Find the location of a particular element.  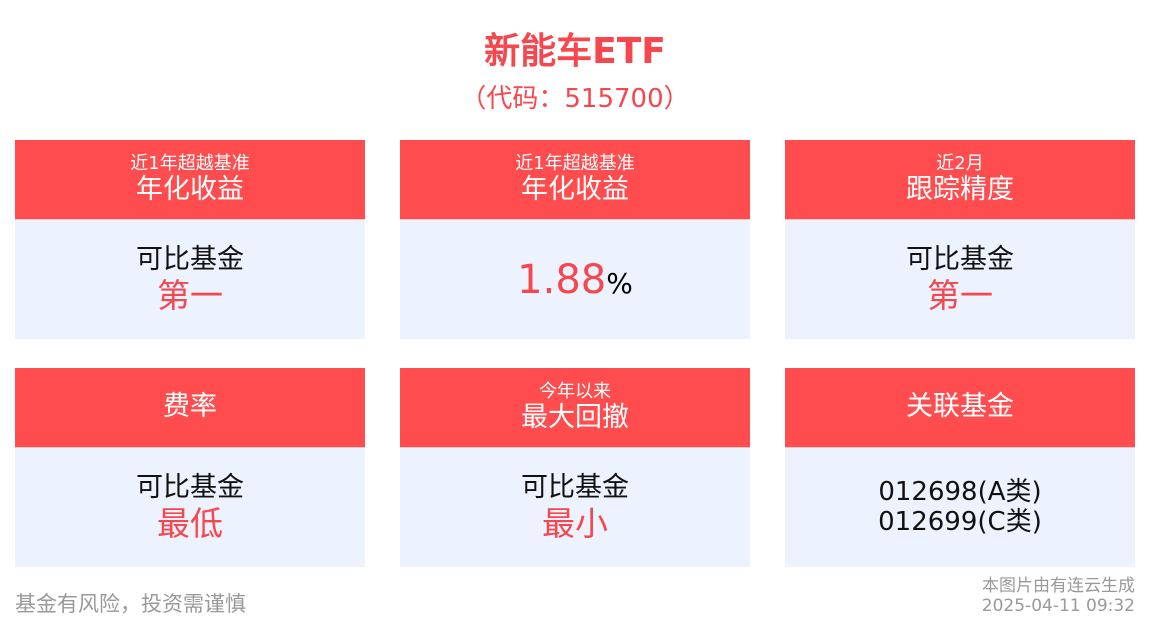

card-title: 跟踪精度 is located at coordinates (960, 190).